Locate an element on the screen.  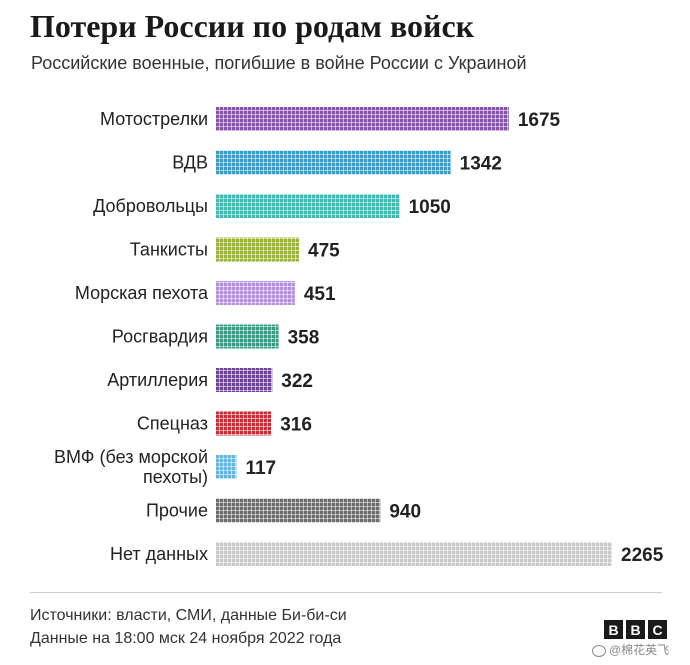
value-label: 475 is located at coordinates (324, 251).